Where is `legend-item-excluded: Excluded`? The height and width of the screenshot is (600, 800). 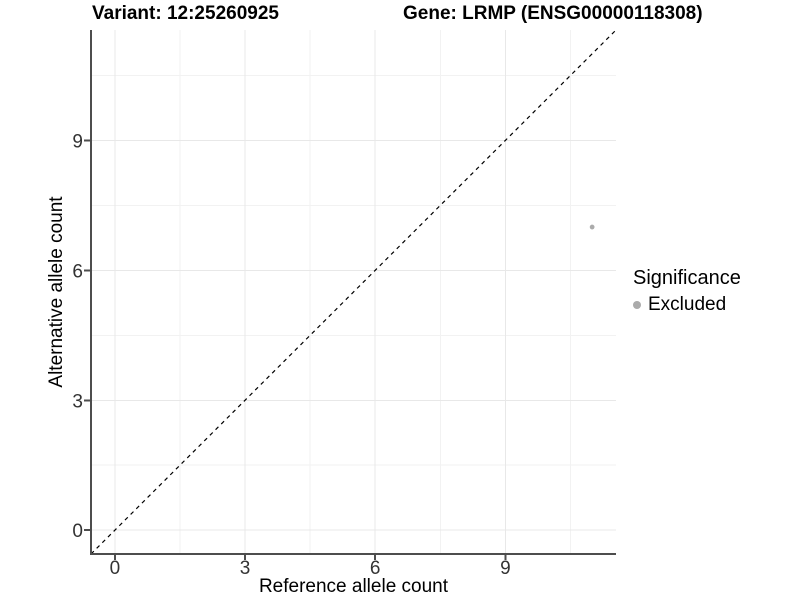
legend-item-excluded: Excluded is located at coordinates (687, 304).